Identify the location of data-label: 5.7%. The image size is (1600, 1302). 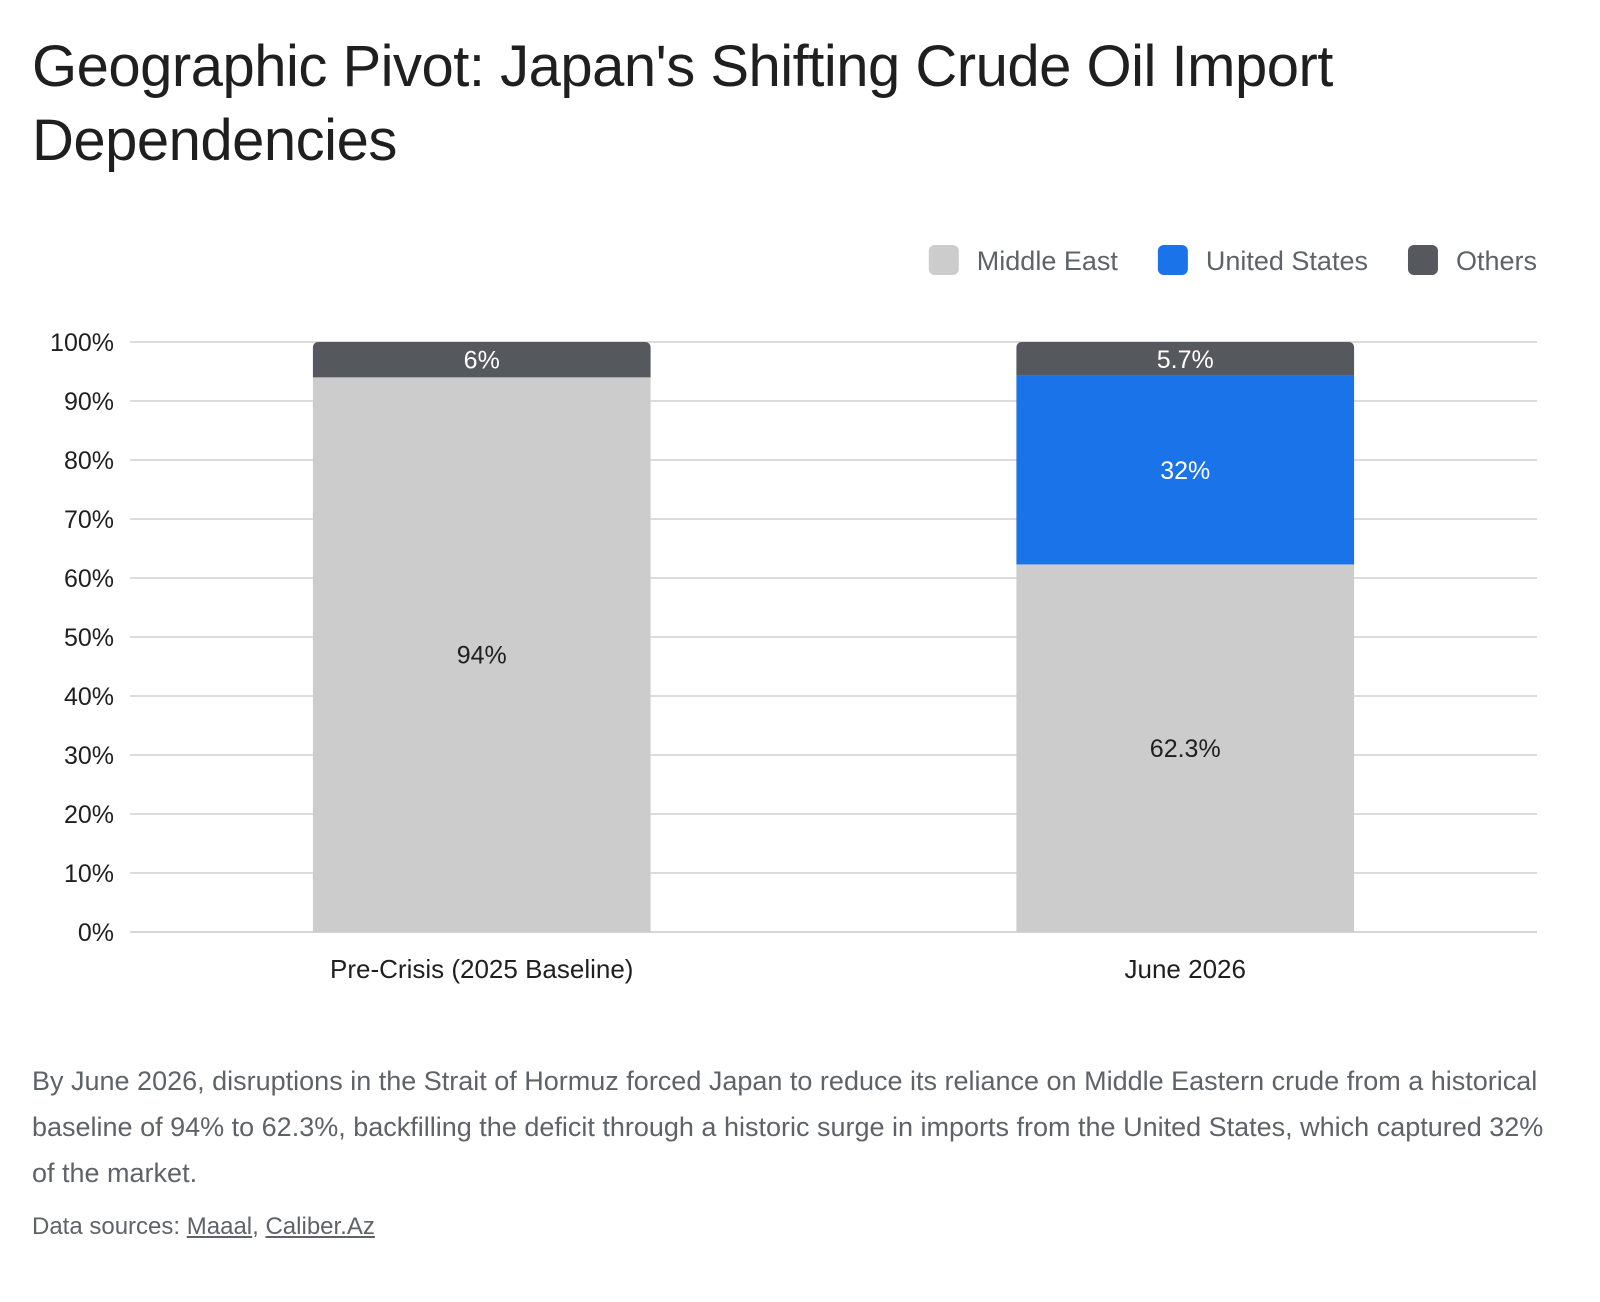
(1185, 360).